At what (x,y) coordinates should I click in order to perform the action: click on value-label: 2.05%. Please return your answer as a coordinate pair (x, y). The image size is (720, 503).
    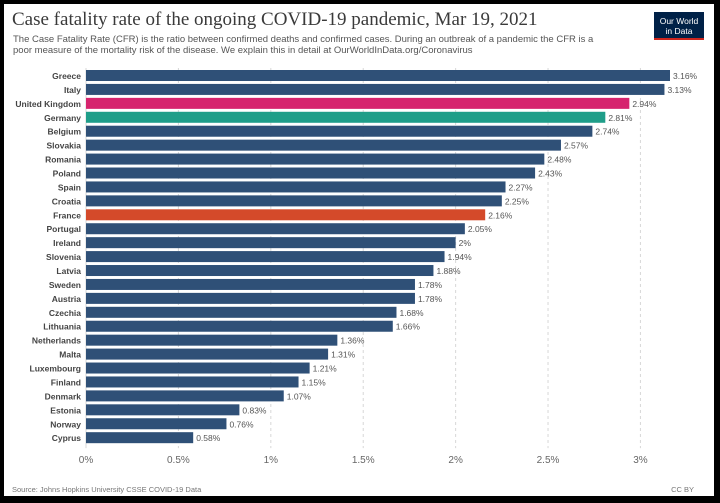
    Looking at the image, I should click on (480, 229).